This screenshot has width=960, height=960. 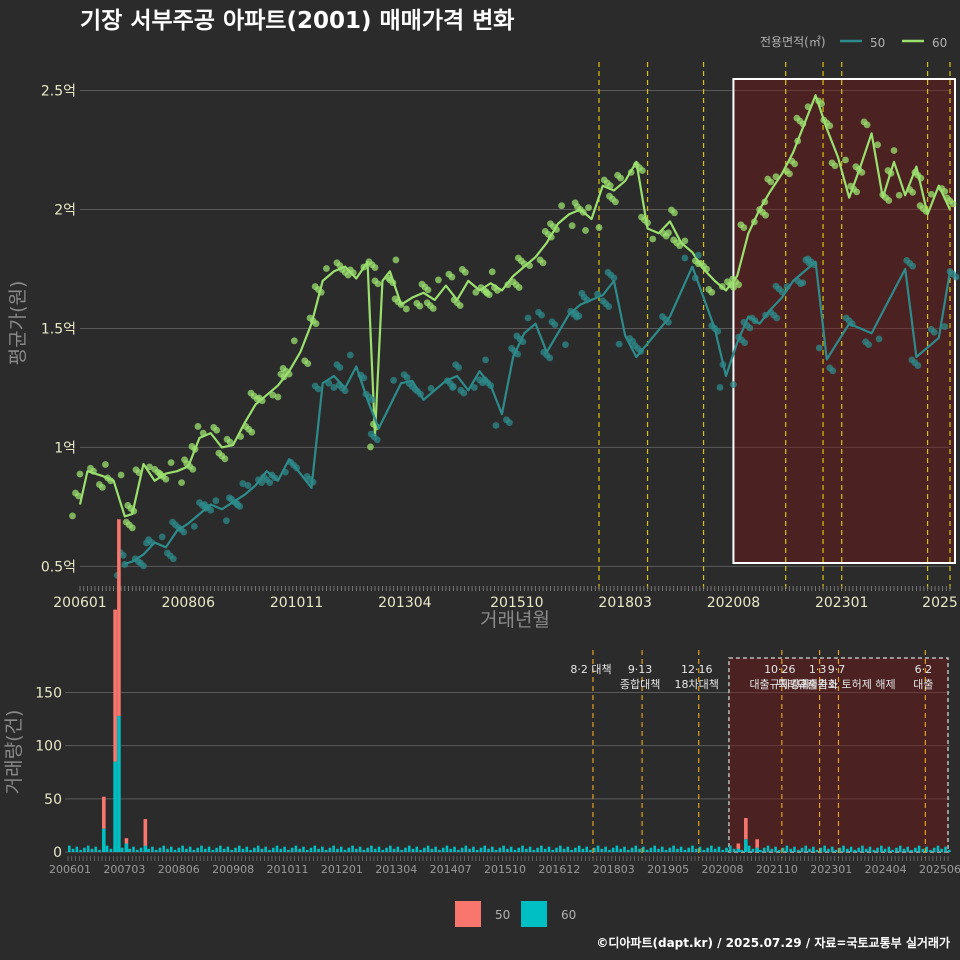 What do you see at coordinates (515, 620) in the screenshot?
I see `x-axis-title: 거래년월` at bounding box center [515, 620].